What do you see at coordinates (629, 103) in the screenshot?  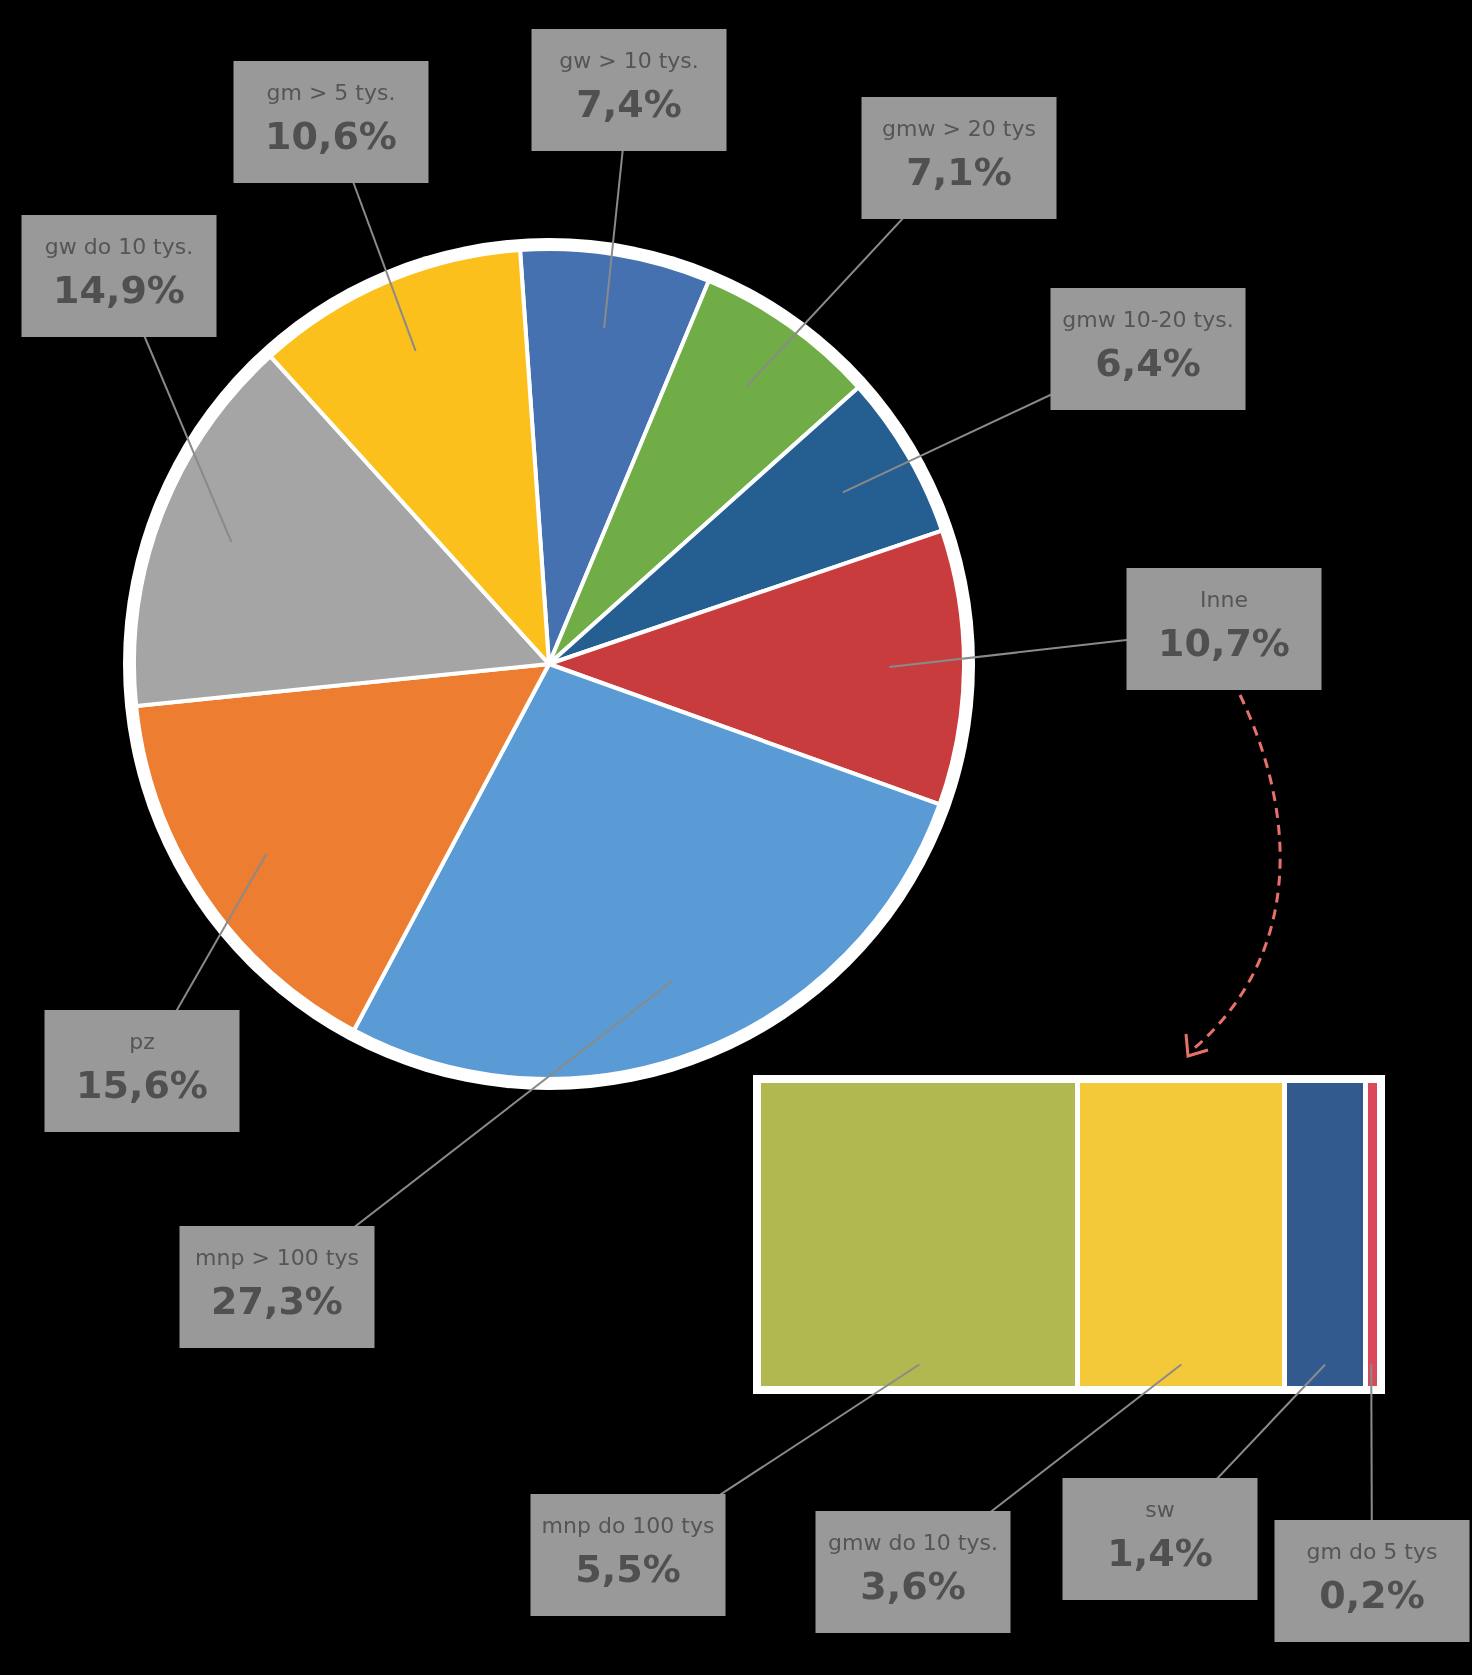 I see `data-label: 7,4%` at bounding box center [629, 103].